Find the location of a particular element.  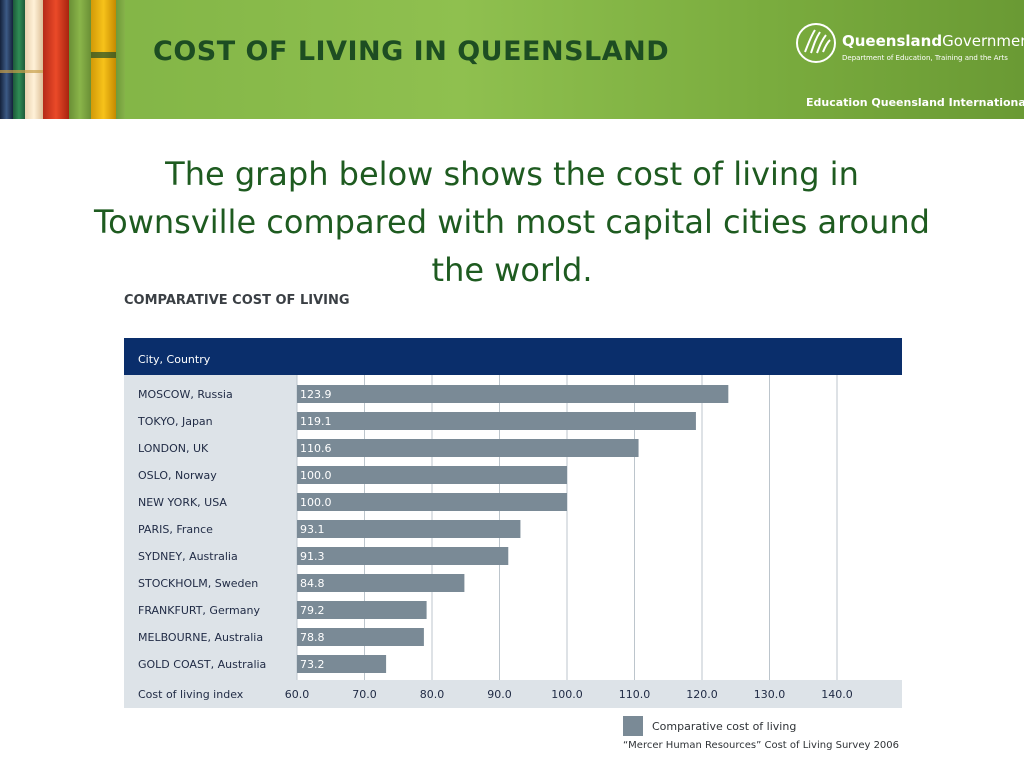

pencils-image is located at coordinates (62, 59).